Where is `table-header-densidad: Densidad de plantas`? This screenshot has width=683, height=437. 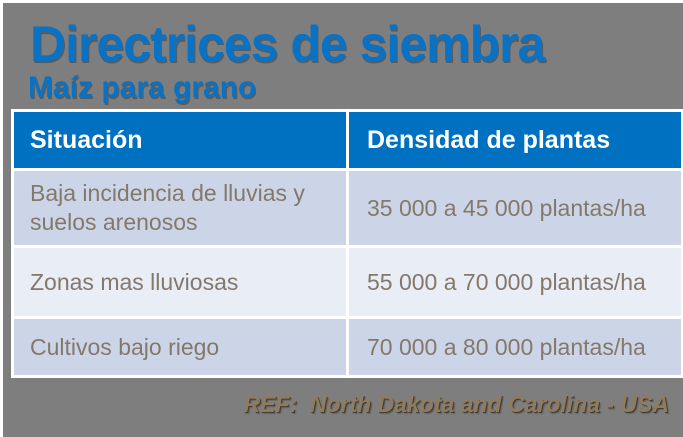
table-header-densidad: Densidad de plantas is located at coordinates (515, 140).